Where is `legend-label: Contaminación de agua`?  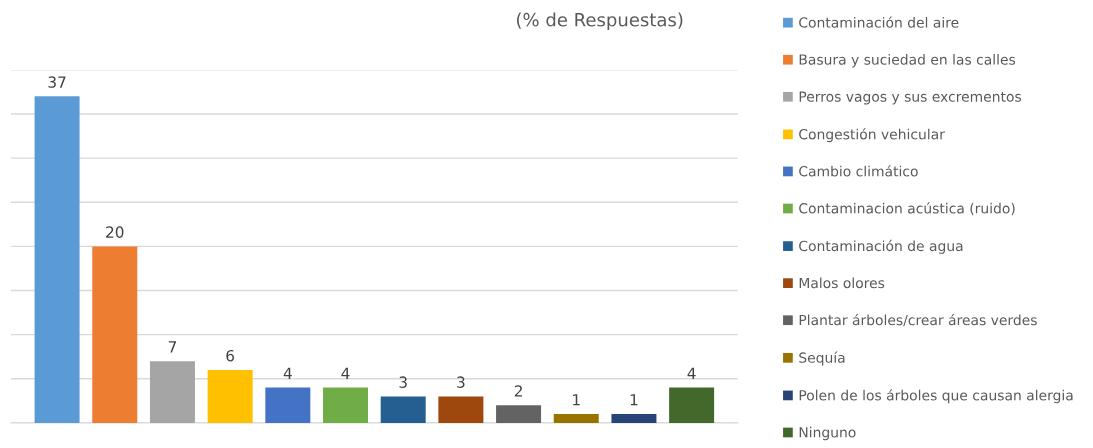
legend-label: Contaminación de agua is located at coordinates (881, 246).